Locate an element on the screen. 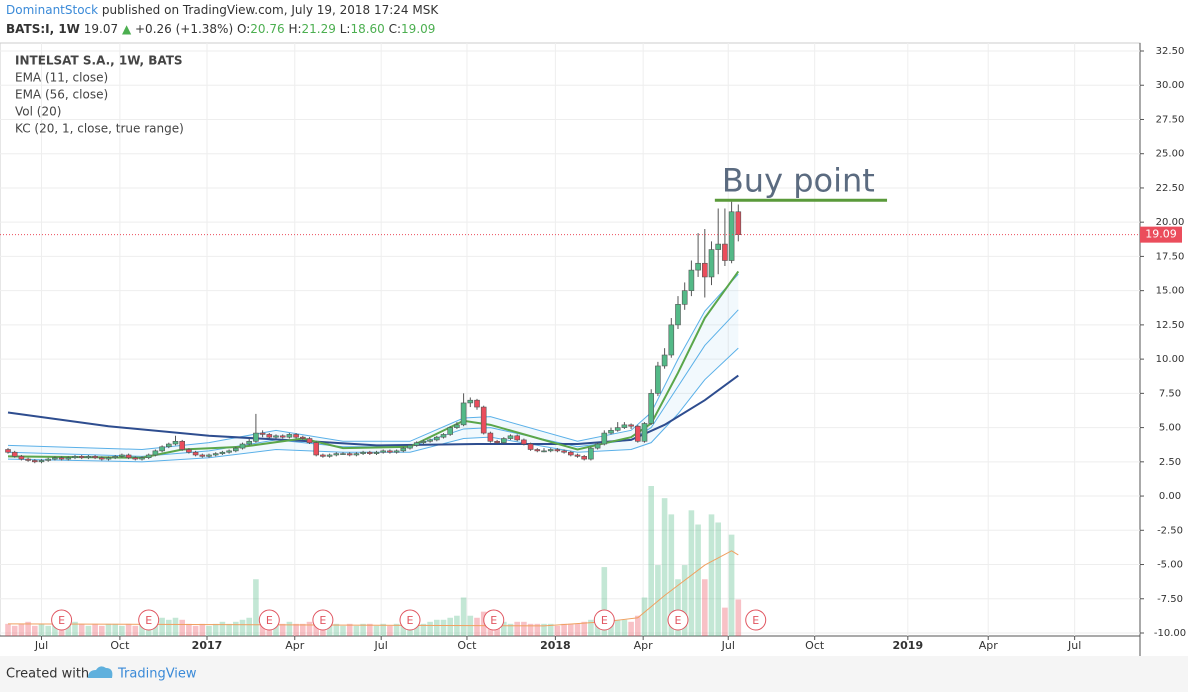  x-tick-label: 2018 is located at coordinates (555, 645).